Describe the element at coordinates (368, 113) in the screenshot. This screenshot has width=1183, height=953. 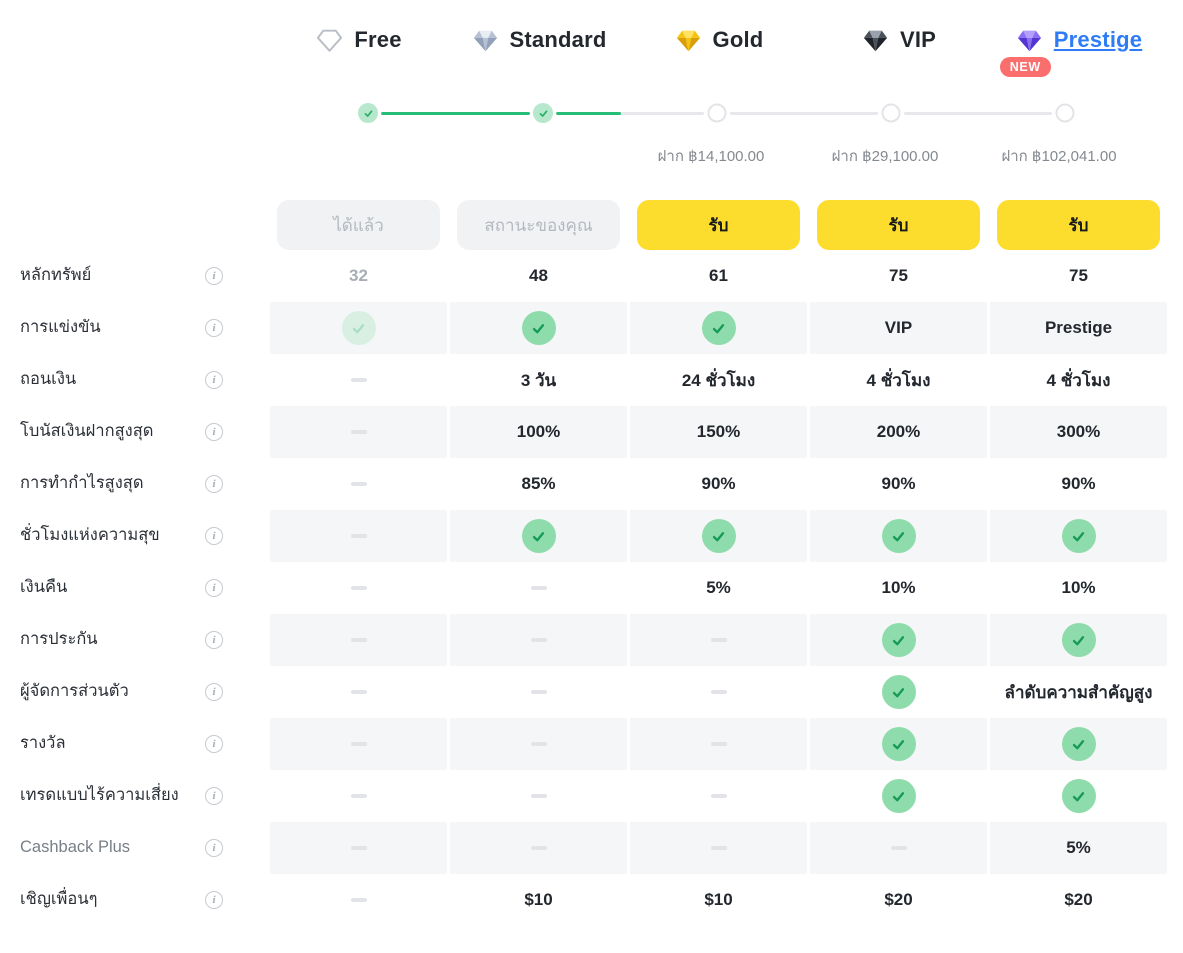
I see `stepper-step-1-done` at that location.